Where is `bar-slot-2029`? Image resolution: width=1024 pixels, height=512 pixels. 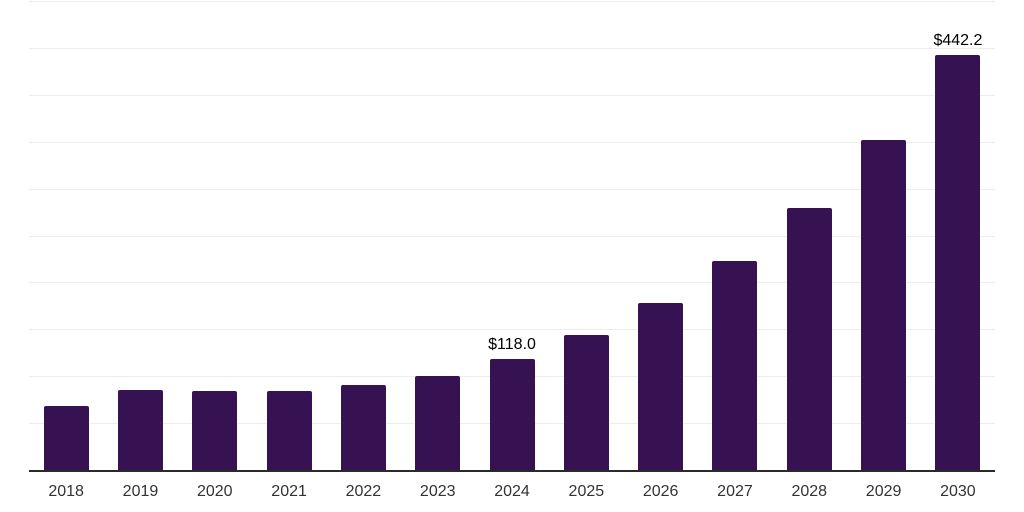 bar-slot-2029 is located at coordinates (883, 235).